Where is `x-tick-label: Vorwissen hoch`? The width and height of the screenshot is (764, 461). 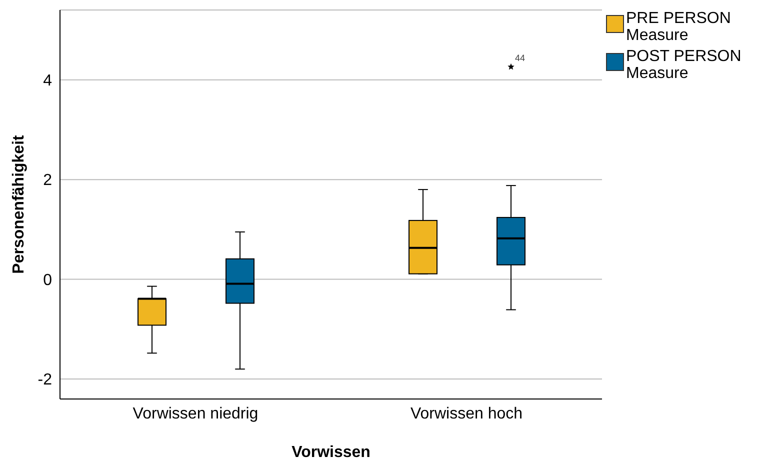 x-tick-label: Vorwissen hoch is located at coordinates (466, 413).